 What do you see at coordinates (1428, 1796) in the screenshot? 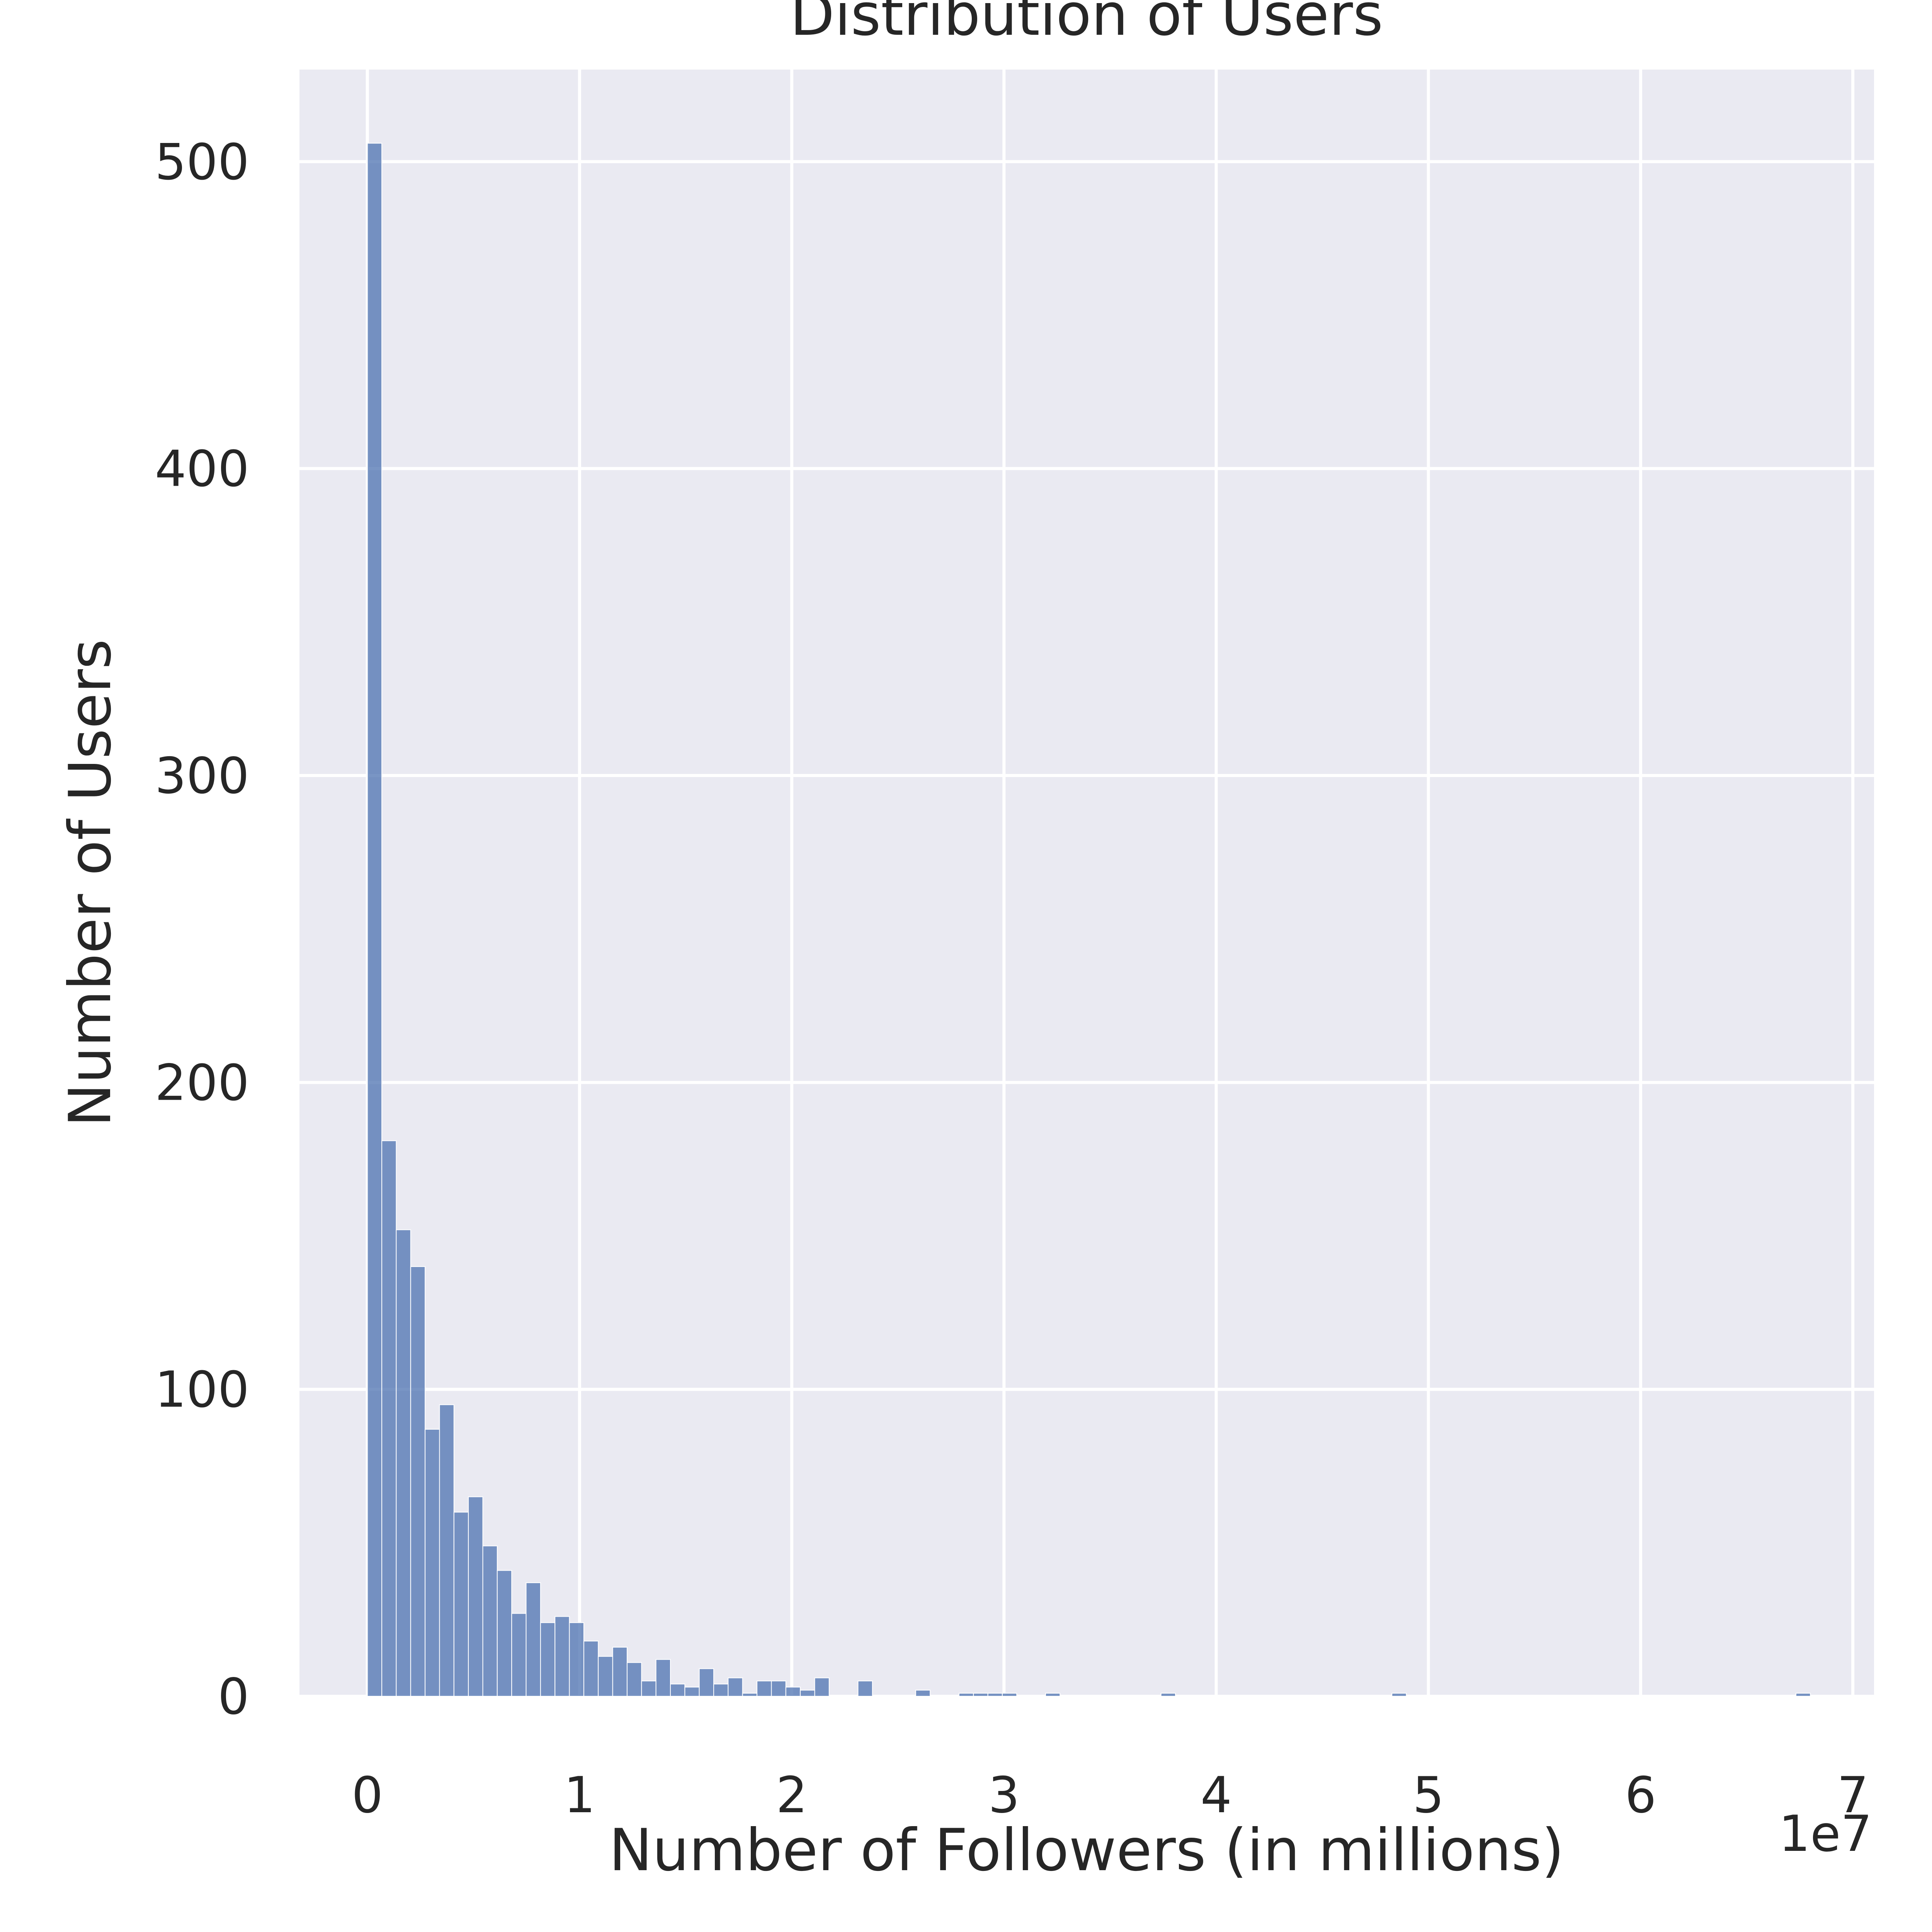
I see `x-tick-label: 5` at bounding box center [1428, 1796].